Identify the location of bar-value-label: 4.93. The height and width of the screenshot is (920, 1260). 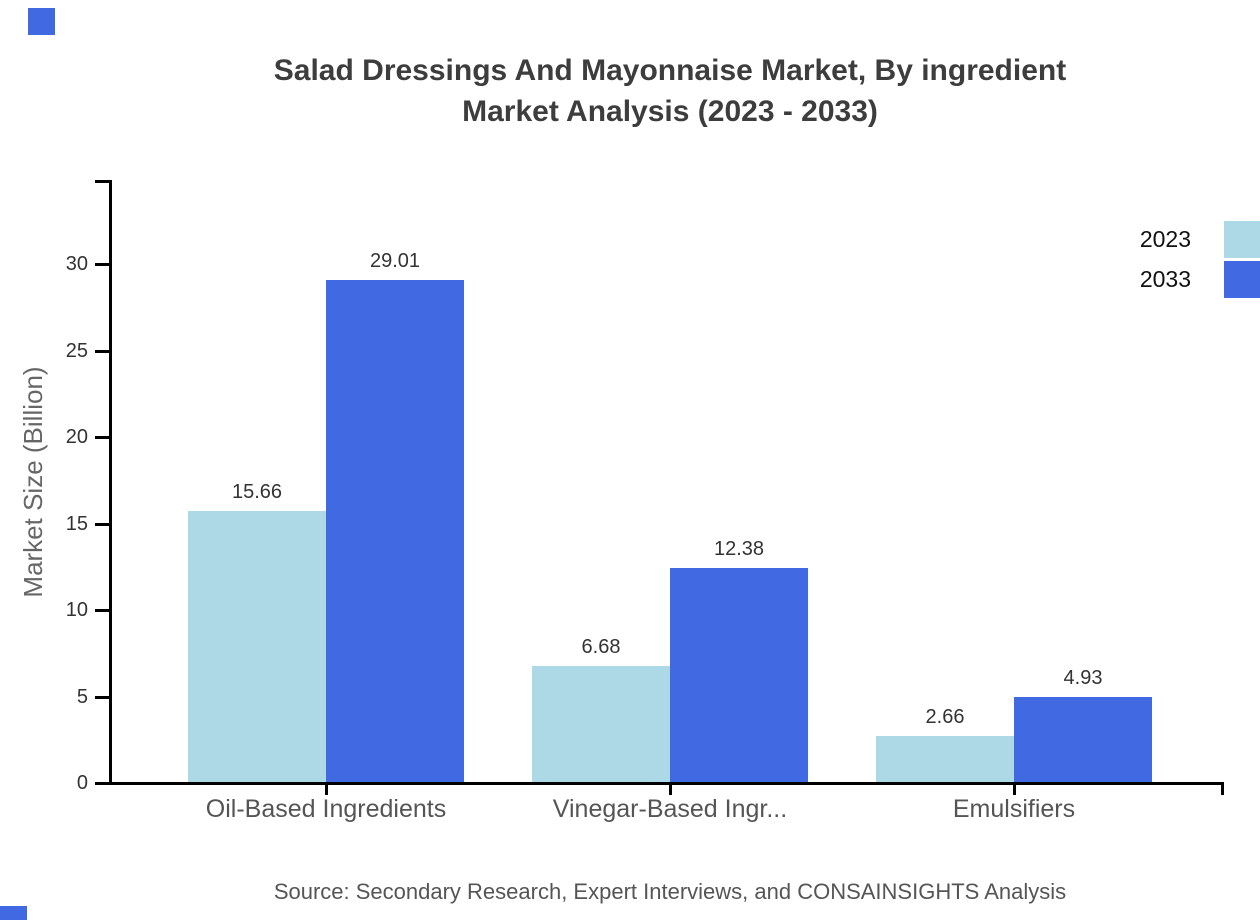
(1083, 678).